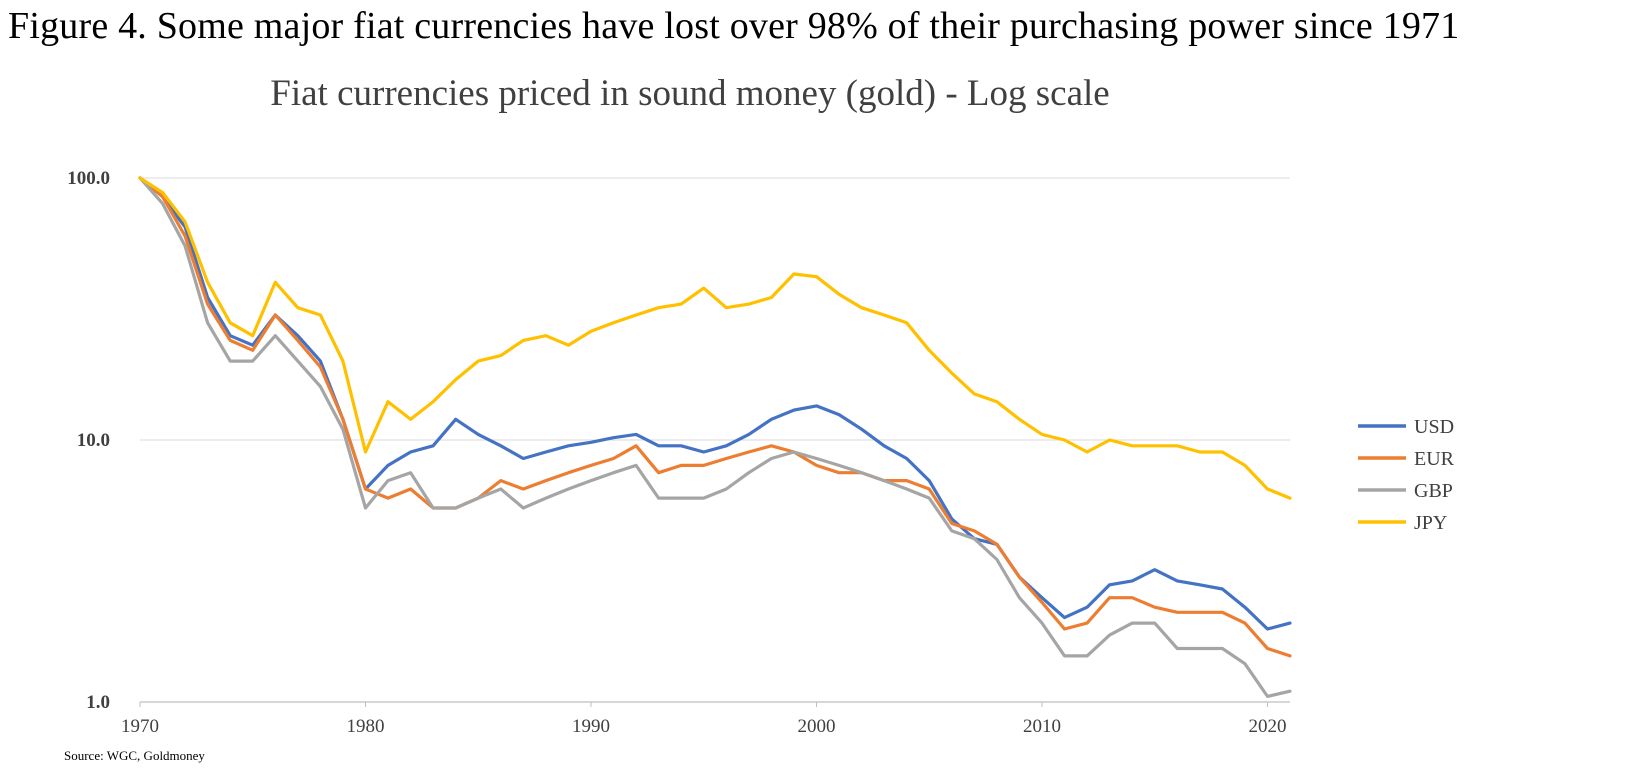  What do you see at coordinates (134, 755) in the screenshot?
I see `source-note: Source: WGC, Goldmoney` at bounding box center [134, 755].